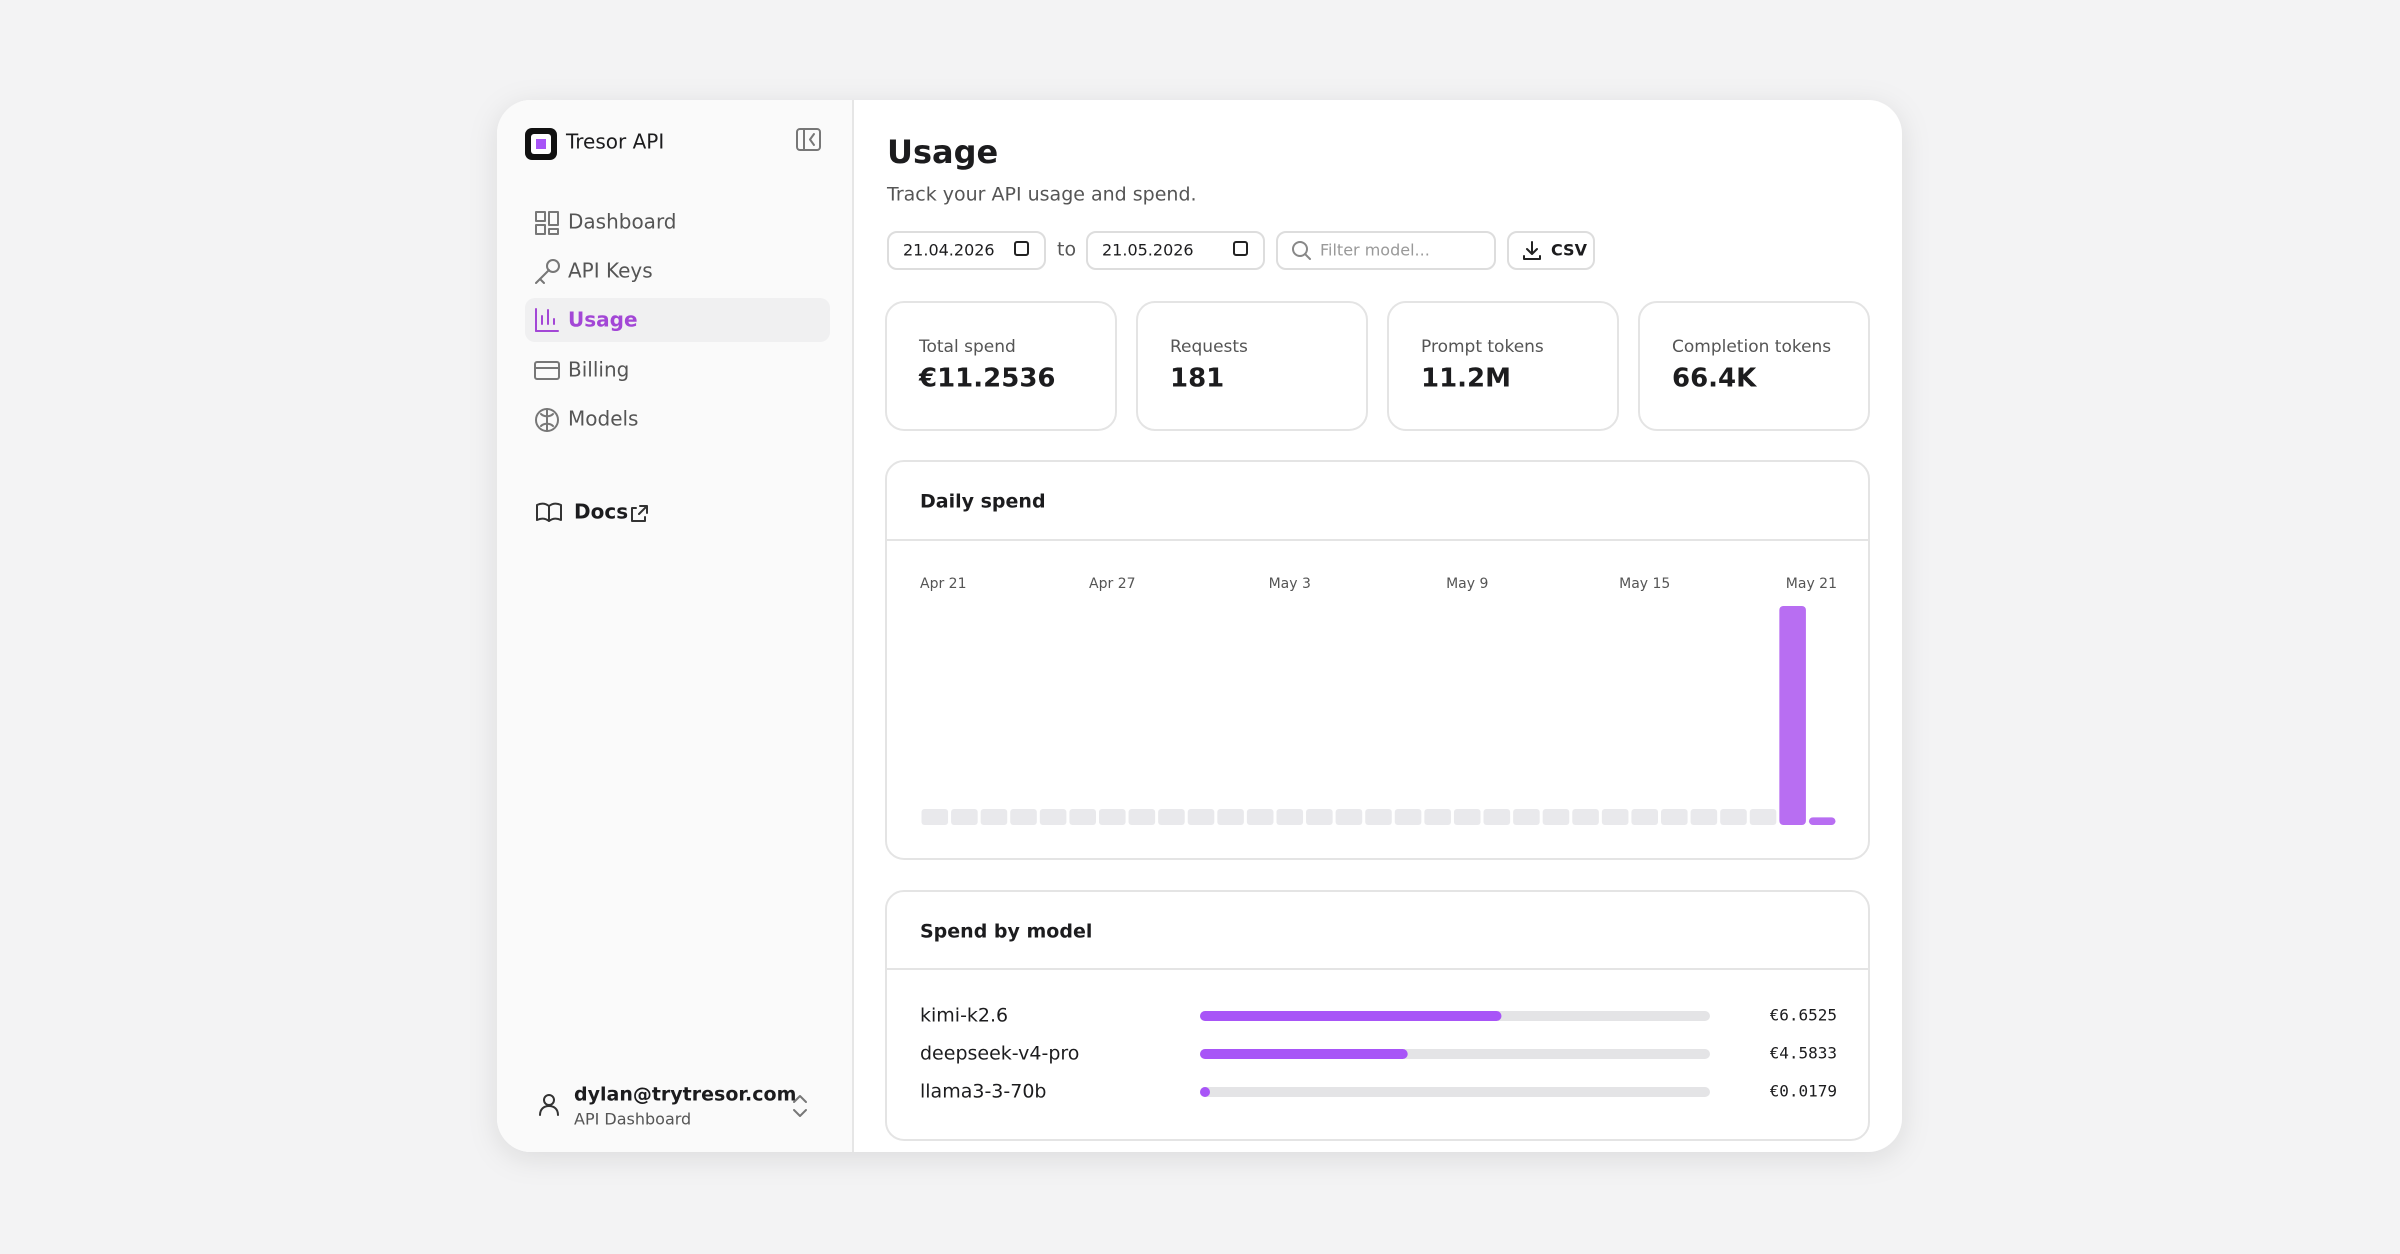 The image size is (2400, 1254). Describe the element at coordinates (622, 222) in the screenshot. I see `nav-item: Dashboard` at that location.